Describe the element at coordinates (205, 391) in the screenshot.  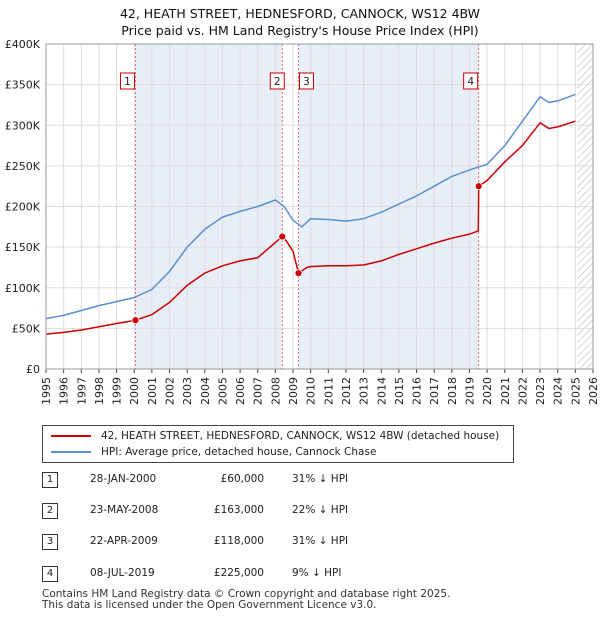
I see `x-tick-label: 2004` at that location.